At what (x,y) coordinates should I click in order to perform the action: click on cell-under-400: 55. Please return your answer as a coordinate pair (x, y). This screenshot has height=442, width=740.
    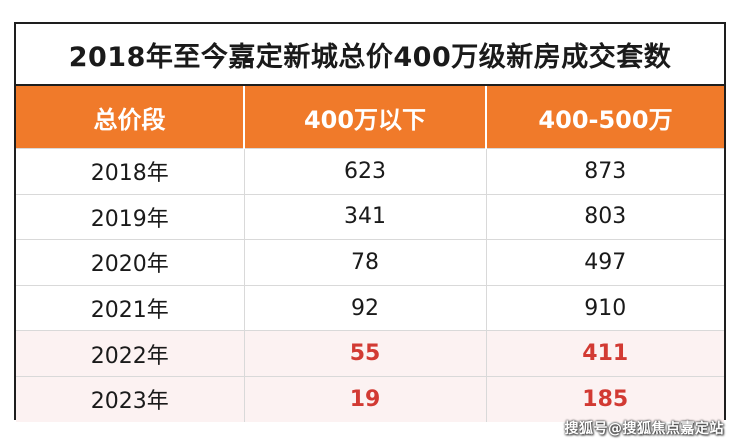
    Looking at the image, I should click on (365, 353).